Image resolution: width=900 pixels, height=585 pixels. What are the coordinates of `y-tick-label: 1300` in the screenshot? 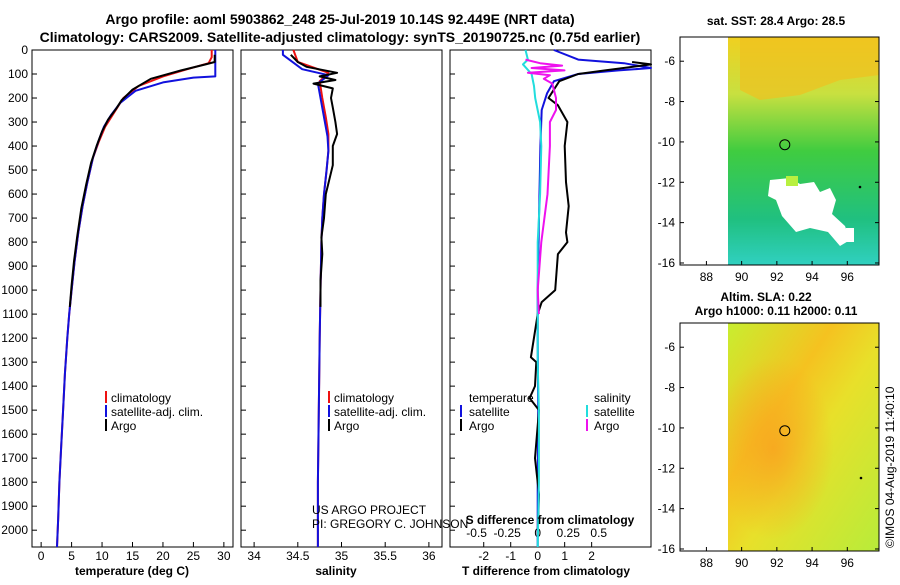 It's located at (14, 362).